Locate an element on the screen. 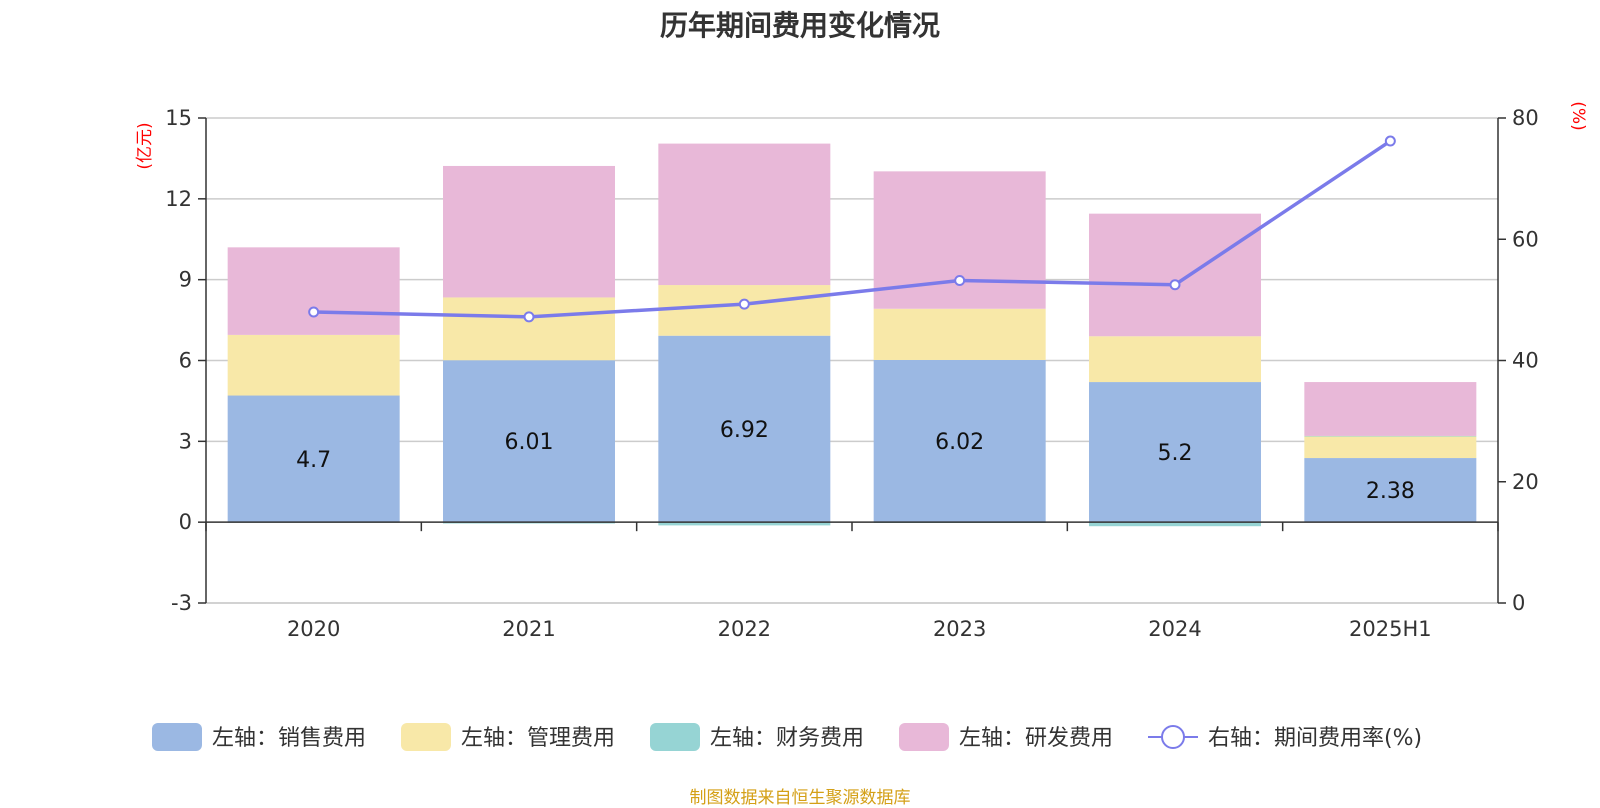 The width and height of the screenshot is (1600, 808). right-tick-label-3: 60 is located at coordinates (1525, 239).